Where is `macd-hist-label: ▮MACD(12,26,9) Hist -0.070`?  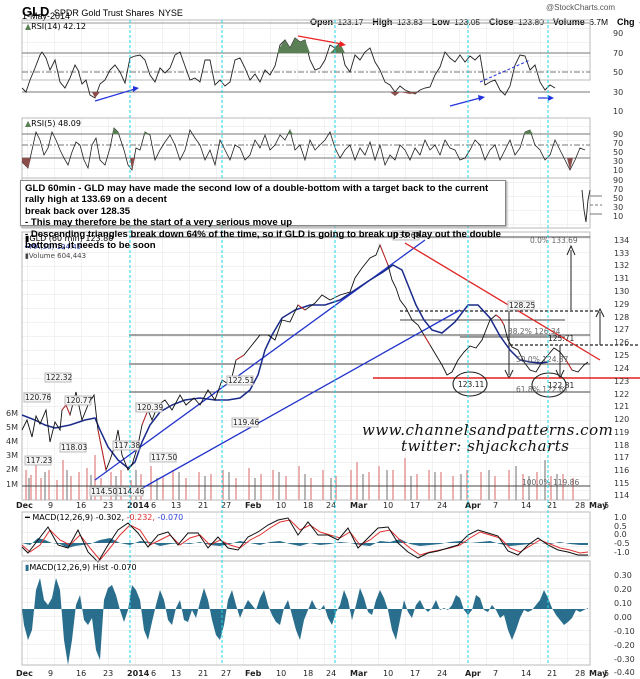
macd-hist-label: ▮MACD(12,26,9) Hist -0.070 is located at coordinates (81, 567).